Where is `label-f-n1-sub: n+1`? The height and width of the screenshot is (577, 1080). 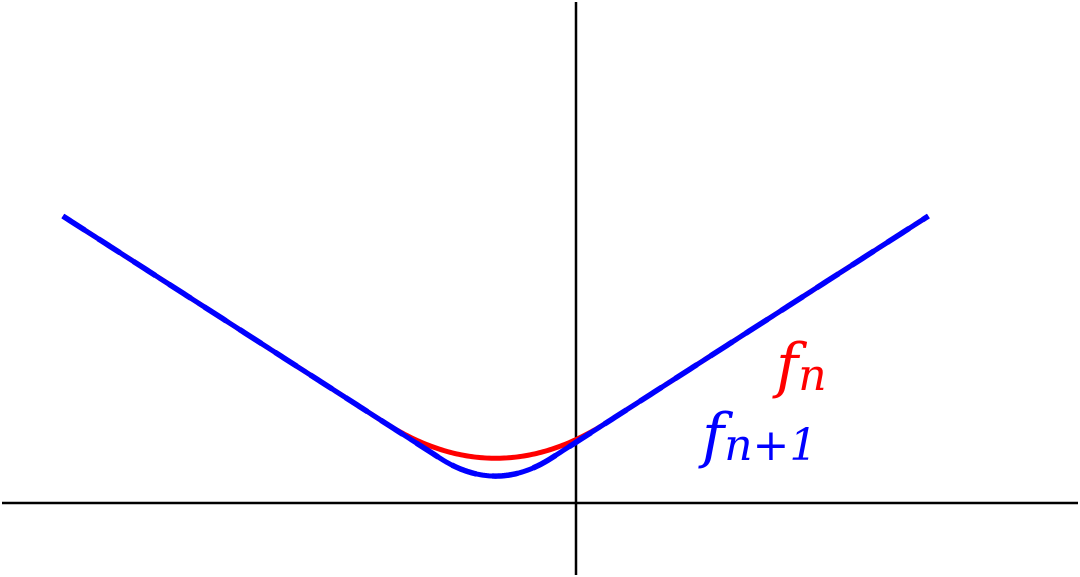 label-f-n1-sub: n+1 is located at coordinates (770, 445).